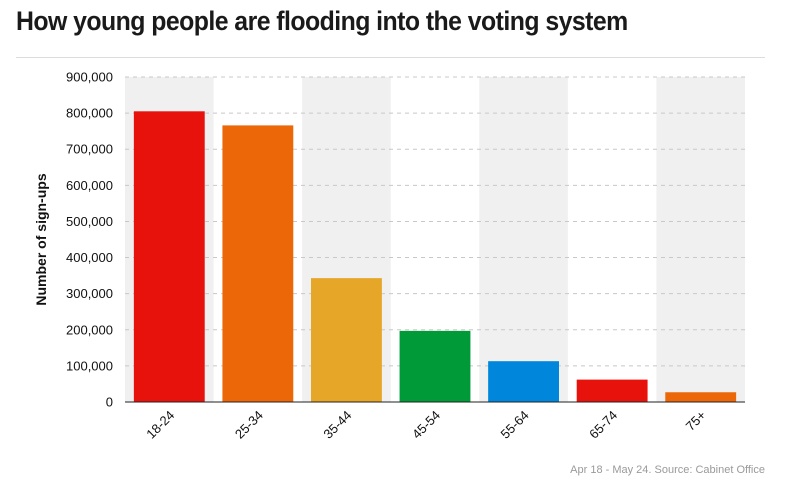 The image size is (793, 492). What do you see at coordinates (603, 425) in the screenshot?
I see `x-tick-label: 65-74` at bounding box center [603, 425].